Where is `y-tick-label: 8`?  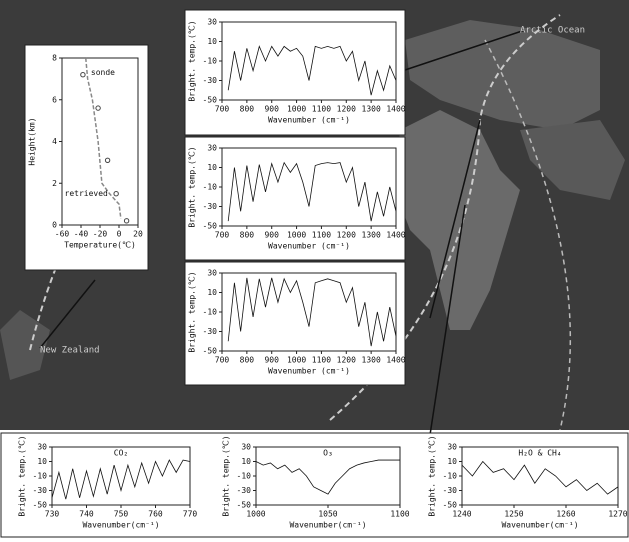 y-tick-label: 8 is located at coordinates (54, 58).